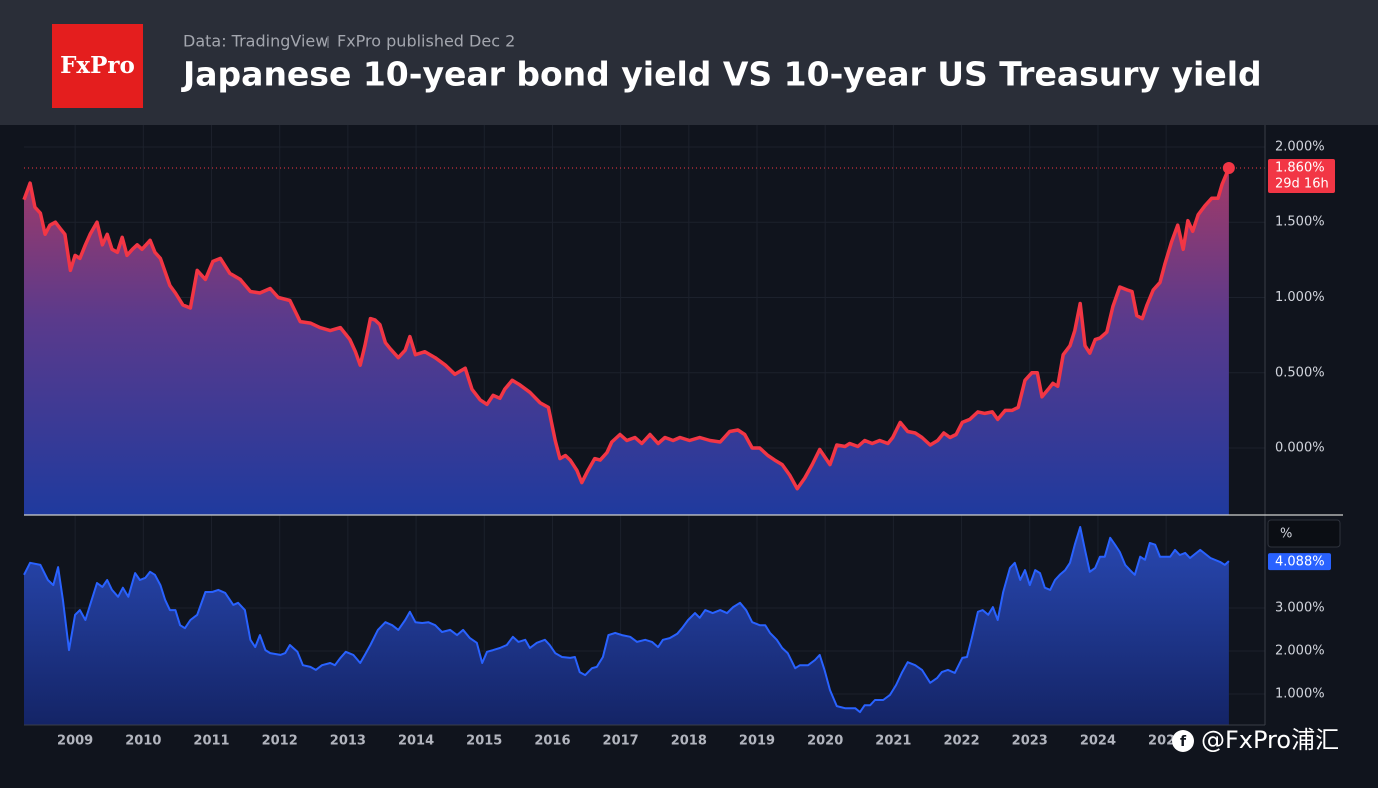  What do you see at coordinates (348, 741) in the screenshot?
I see `x-tick-label: 2013` at bounding box center [348, 741].